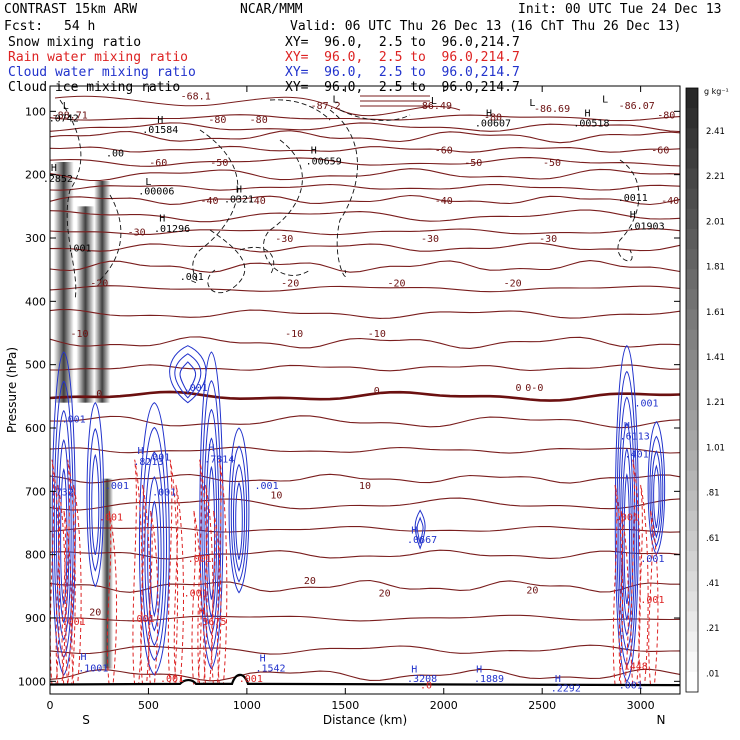  What do you see at coordinates (142, 619) in the screenshot?
I see `extremum-label-63: .001` at bounding box center [142, 619].